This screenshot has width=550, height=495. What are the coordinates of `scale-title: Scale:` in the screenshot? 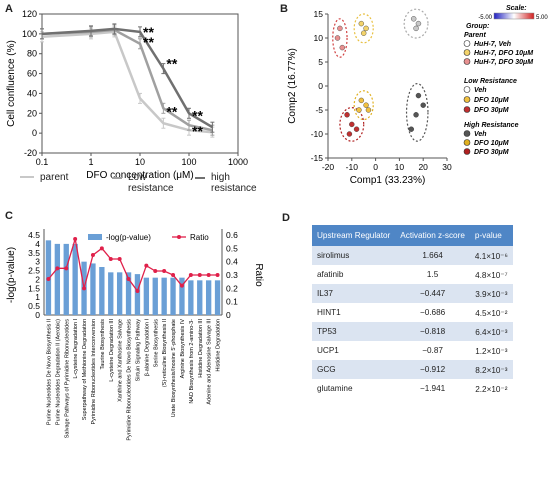 It's located at (516, 8).